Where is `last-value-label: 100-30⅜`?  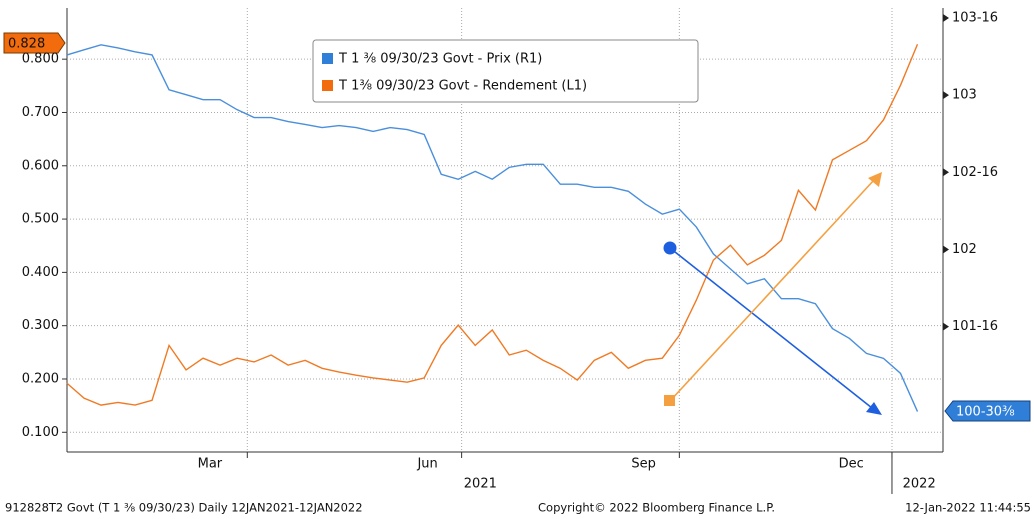 last-value-label: 100-30⅜ is located at coordinates (985, 412).